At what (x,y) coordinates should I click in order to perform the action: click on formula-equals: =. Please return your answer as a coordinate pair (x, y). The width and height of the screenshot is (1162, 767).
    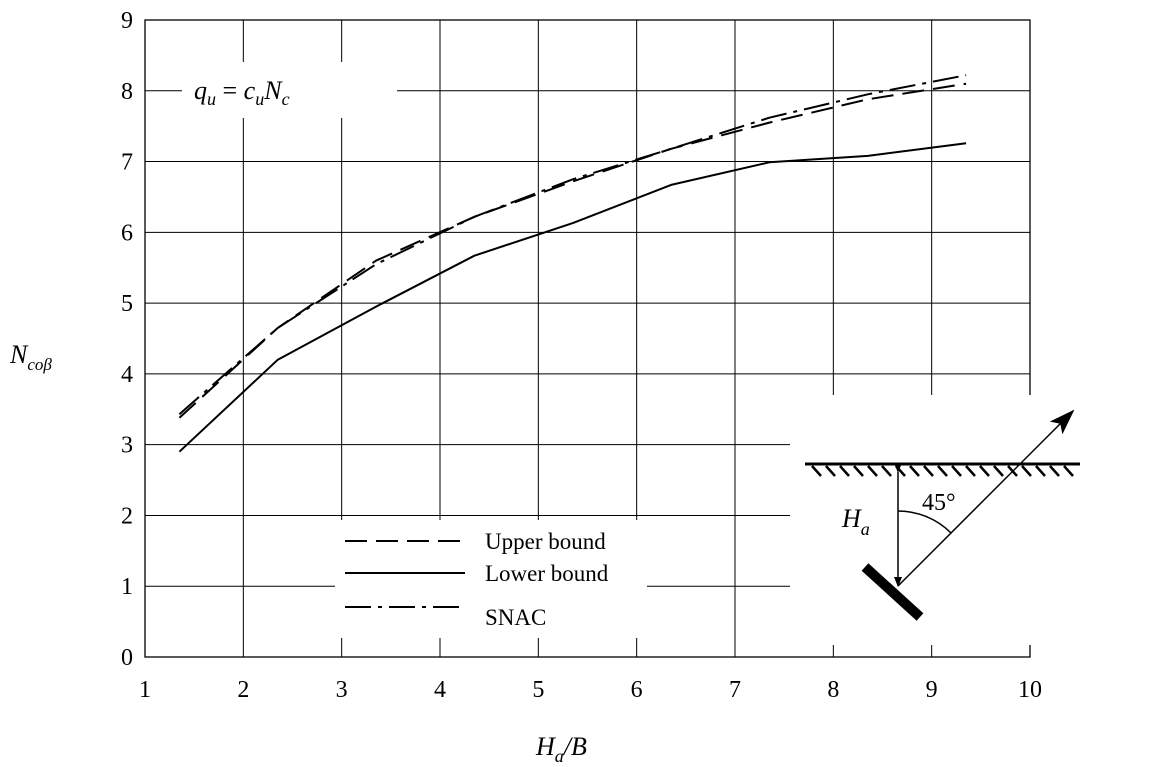
    Looking at the image, I should click on (230, 90).